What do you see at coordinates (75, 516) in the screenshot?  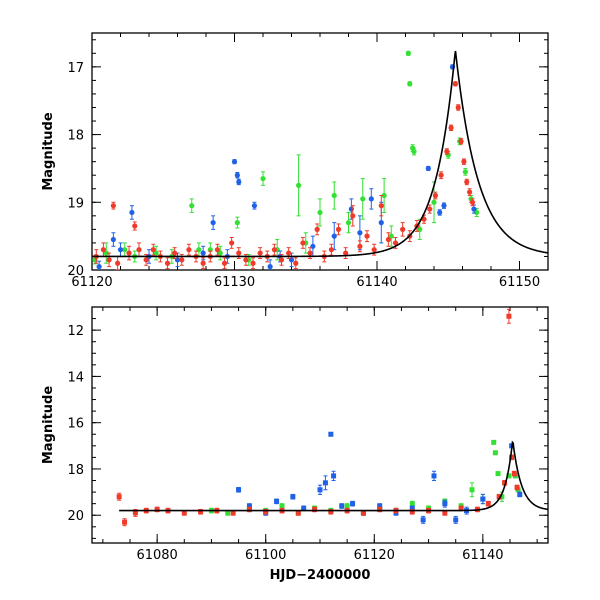 I see `y-tick-label: 20` at bounding box center [75, 516].